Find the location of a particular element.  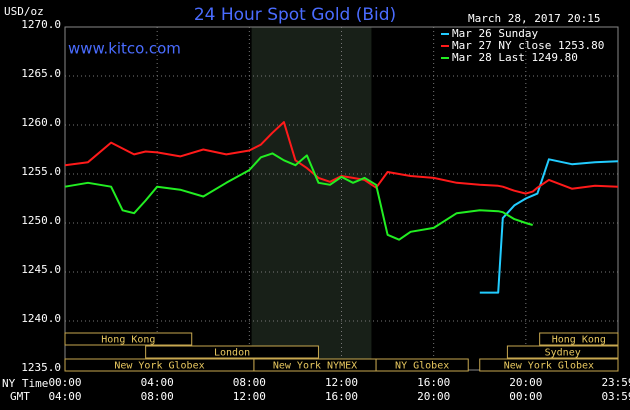

x-tick-label: 12:00 is located at coordinates (341, 382).